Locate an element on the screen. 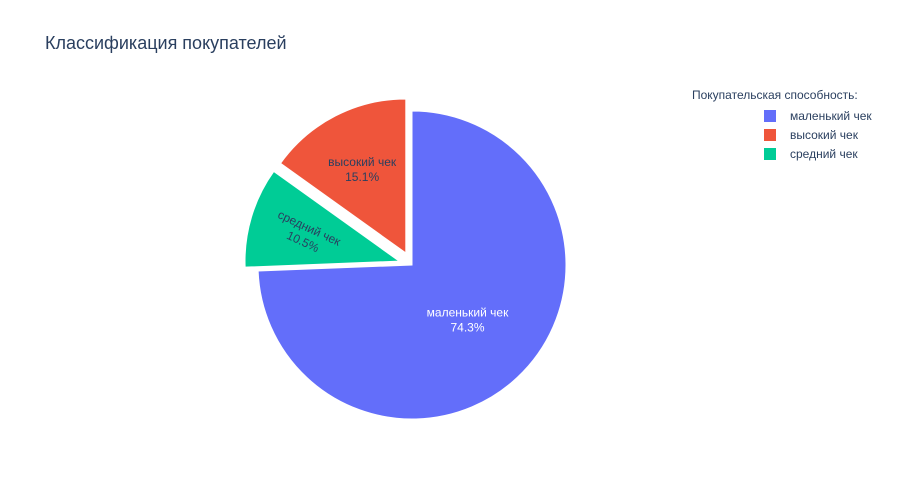  legend-label: маленький чек is located at coordinates (831, 115).